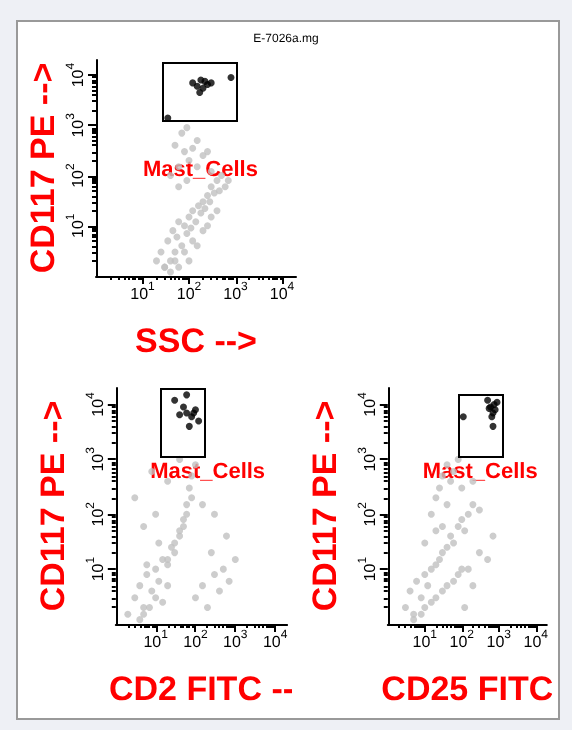  Describe the element at coordinates (201, 689) in the screenshot. I see `x-axis-title: CD2 FITC --` at that location.